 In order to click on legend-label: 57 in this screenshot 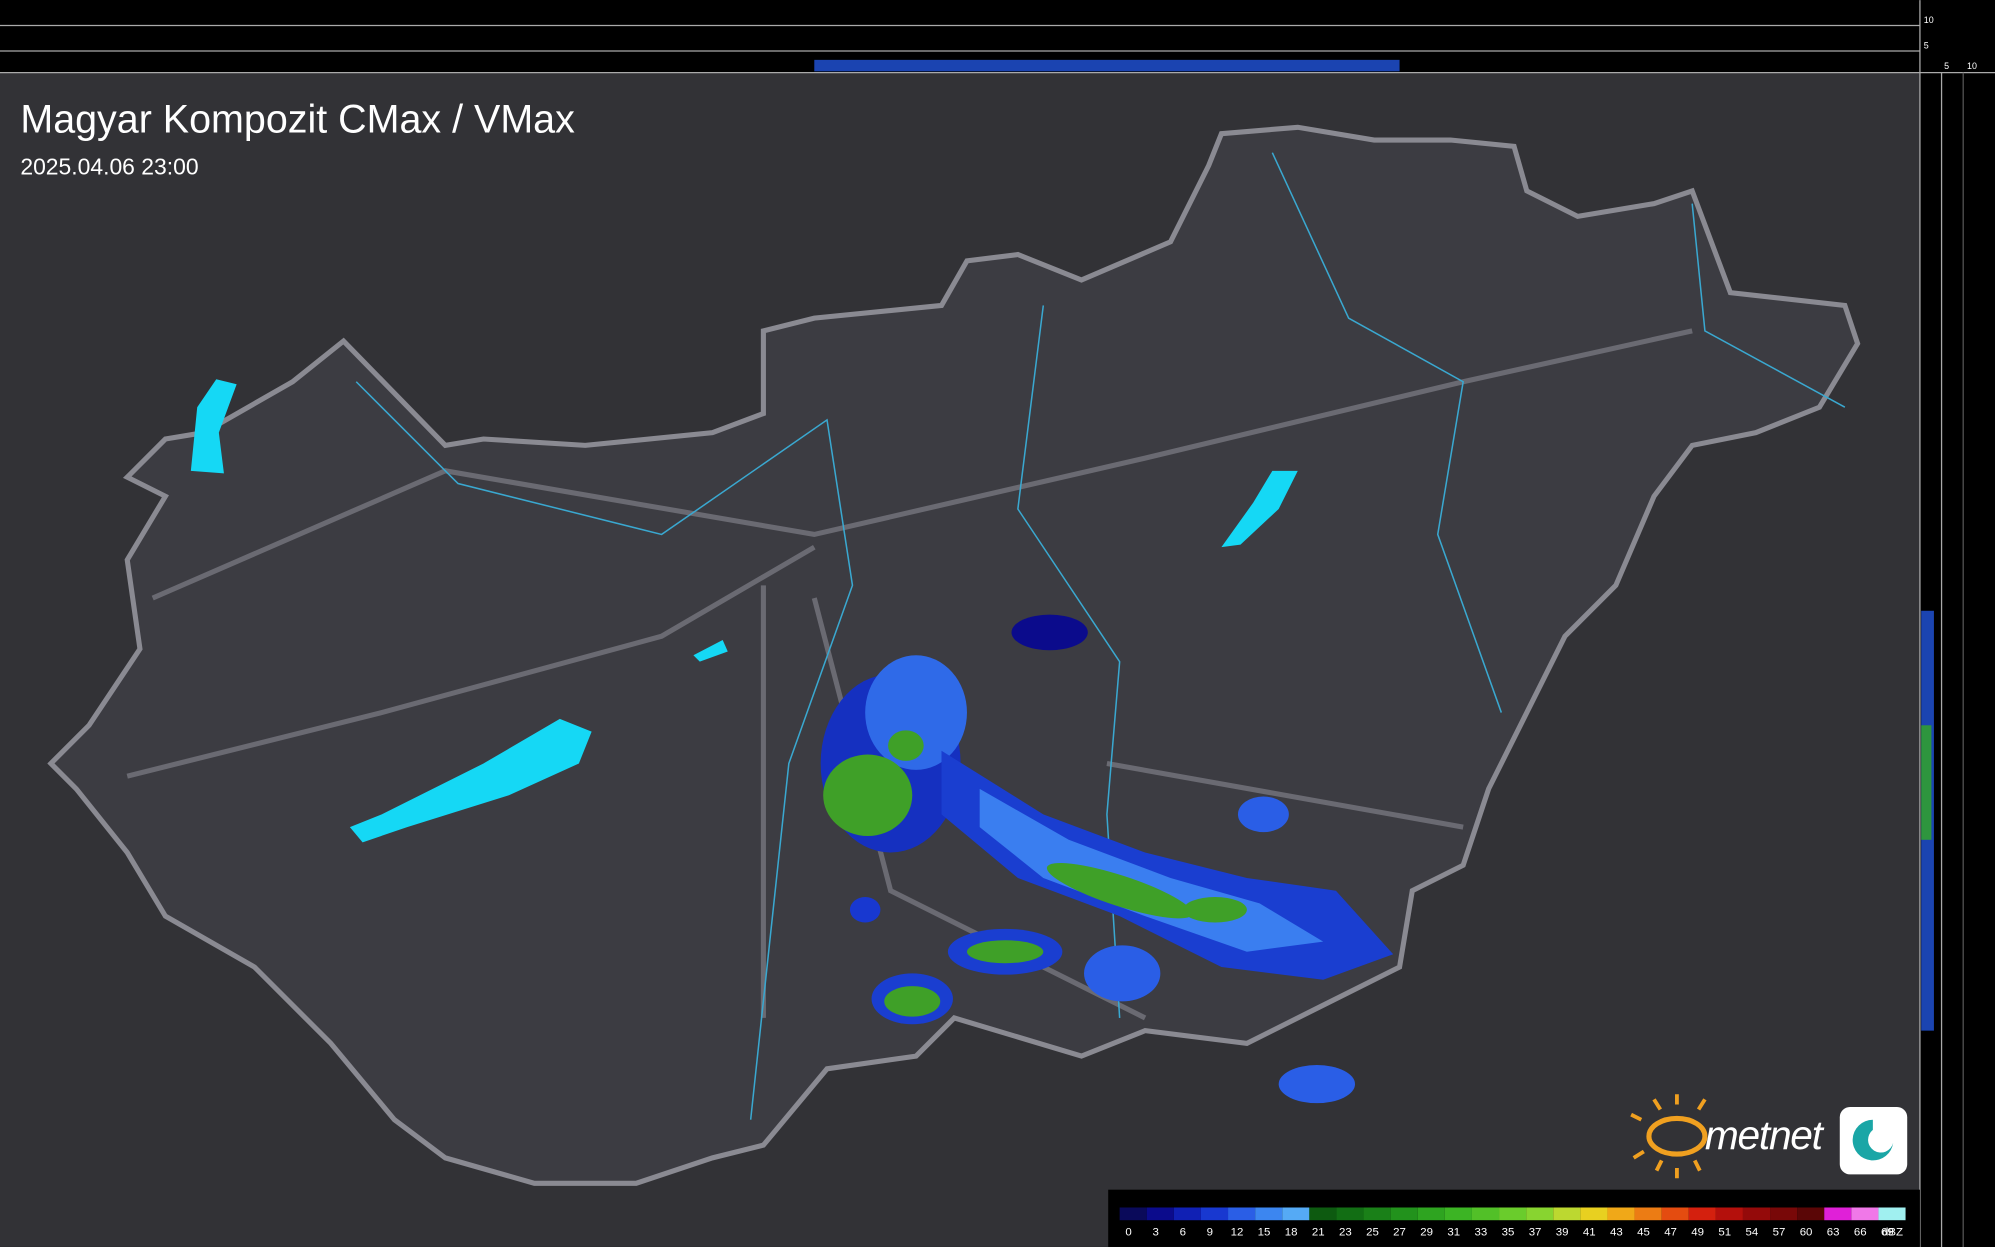, I will do `click(1779, 1232)`.